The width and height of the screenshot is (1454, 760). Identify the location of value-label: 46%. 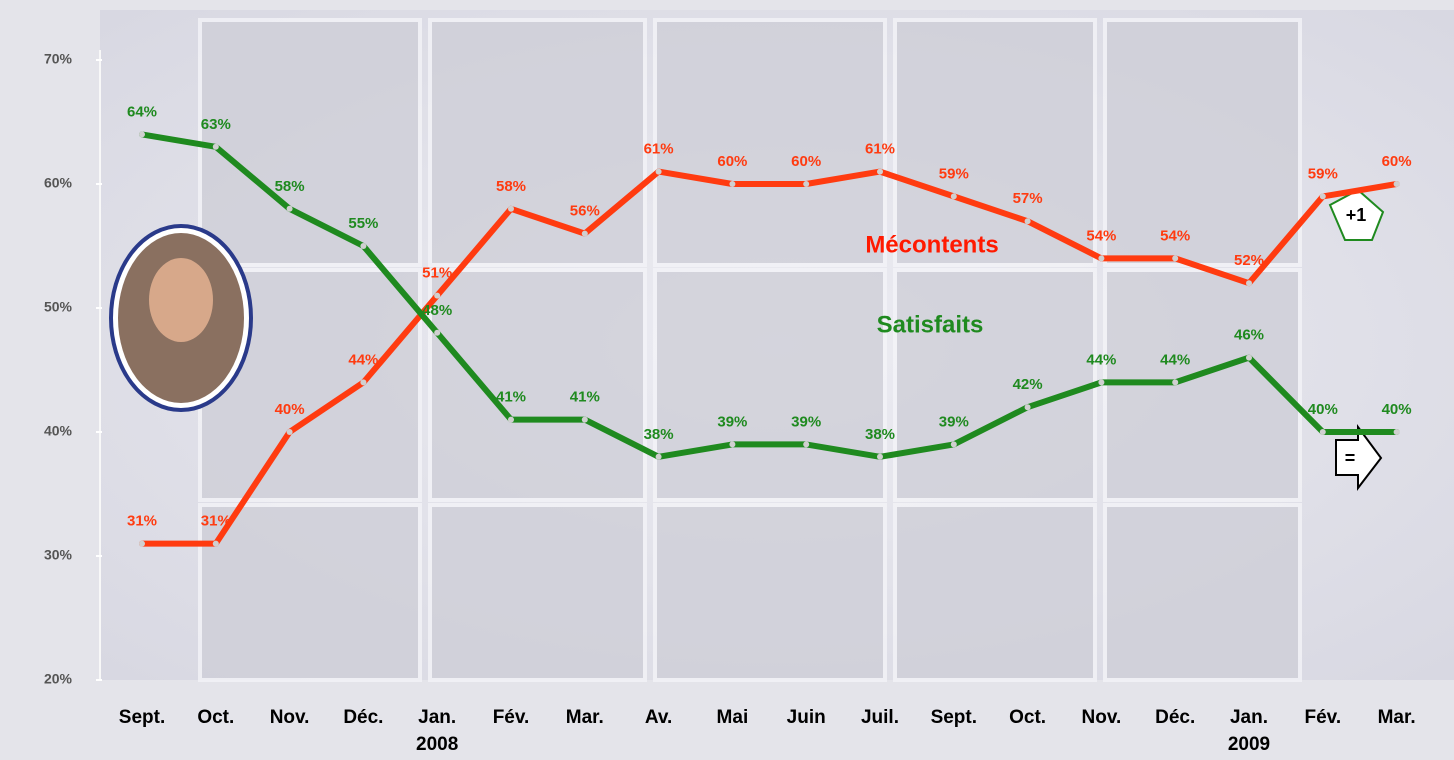
(1249, 335).